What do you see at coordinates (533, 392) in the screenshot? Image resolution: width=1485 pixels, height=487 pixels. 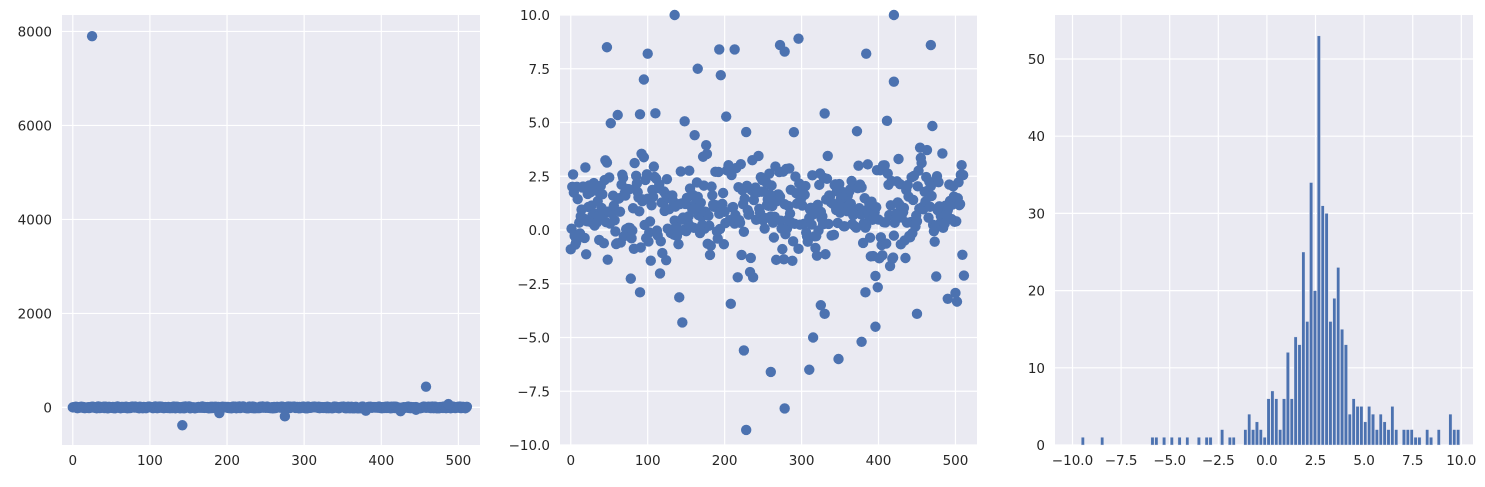 I see `y-tick-label: −7.5` at bounding box center [533, 392].